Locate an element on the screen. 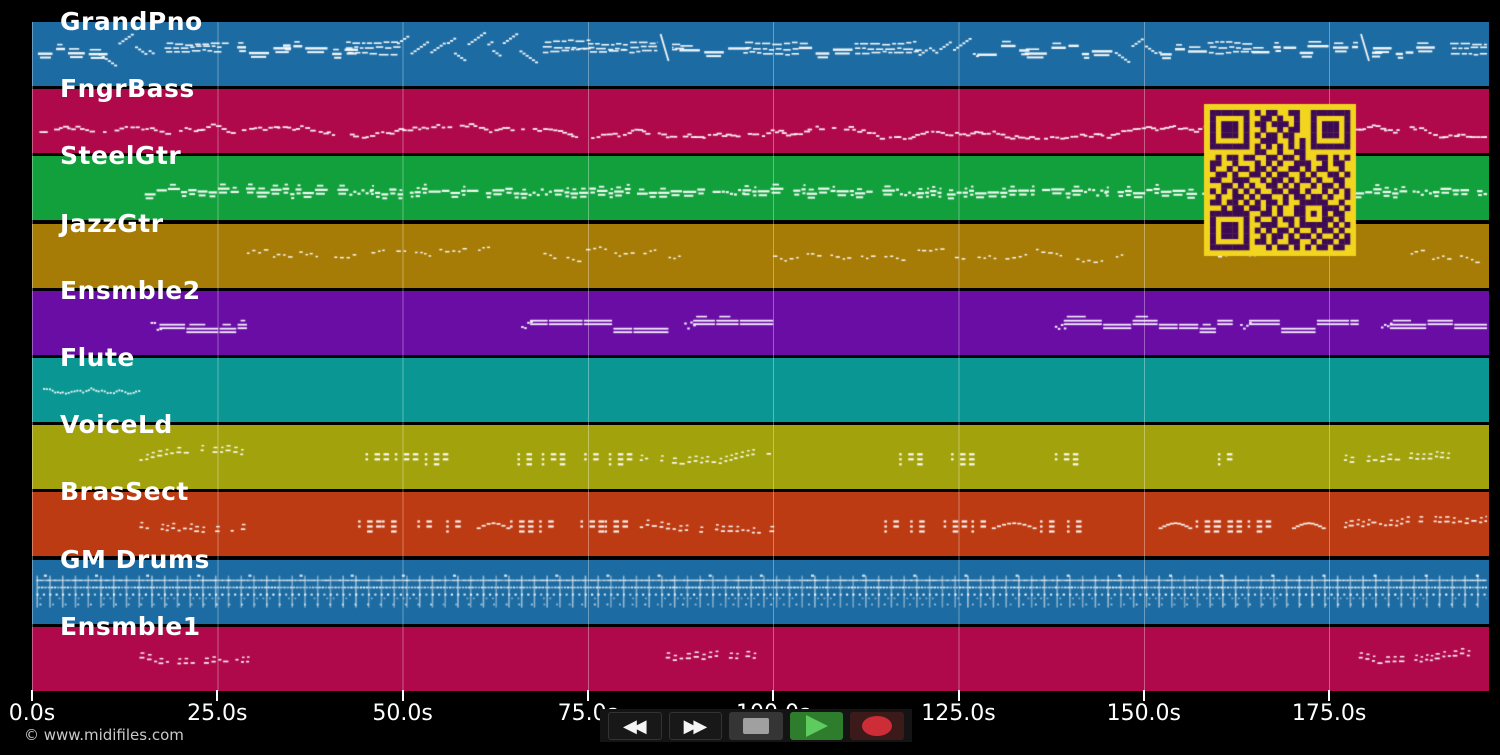  track-label-fngrbass: FngrBass is located at coordinates (127, 89).